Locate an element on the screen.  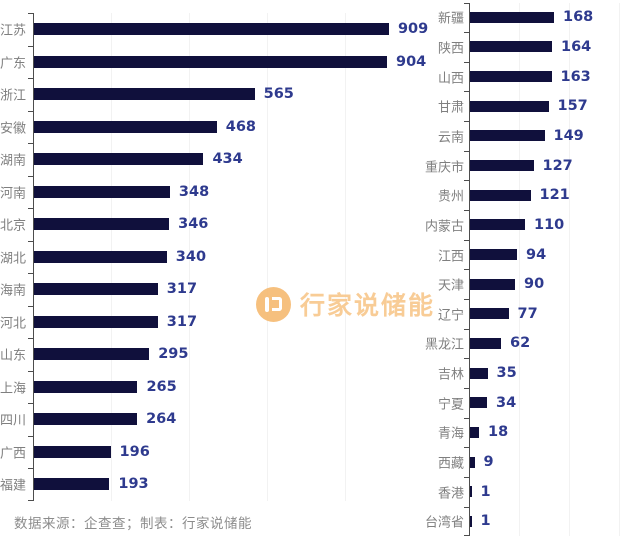
category-label: 青海 is located at coordinates (450, 434).